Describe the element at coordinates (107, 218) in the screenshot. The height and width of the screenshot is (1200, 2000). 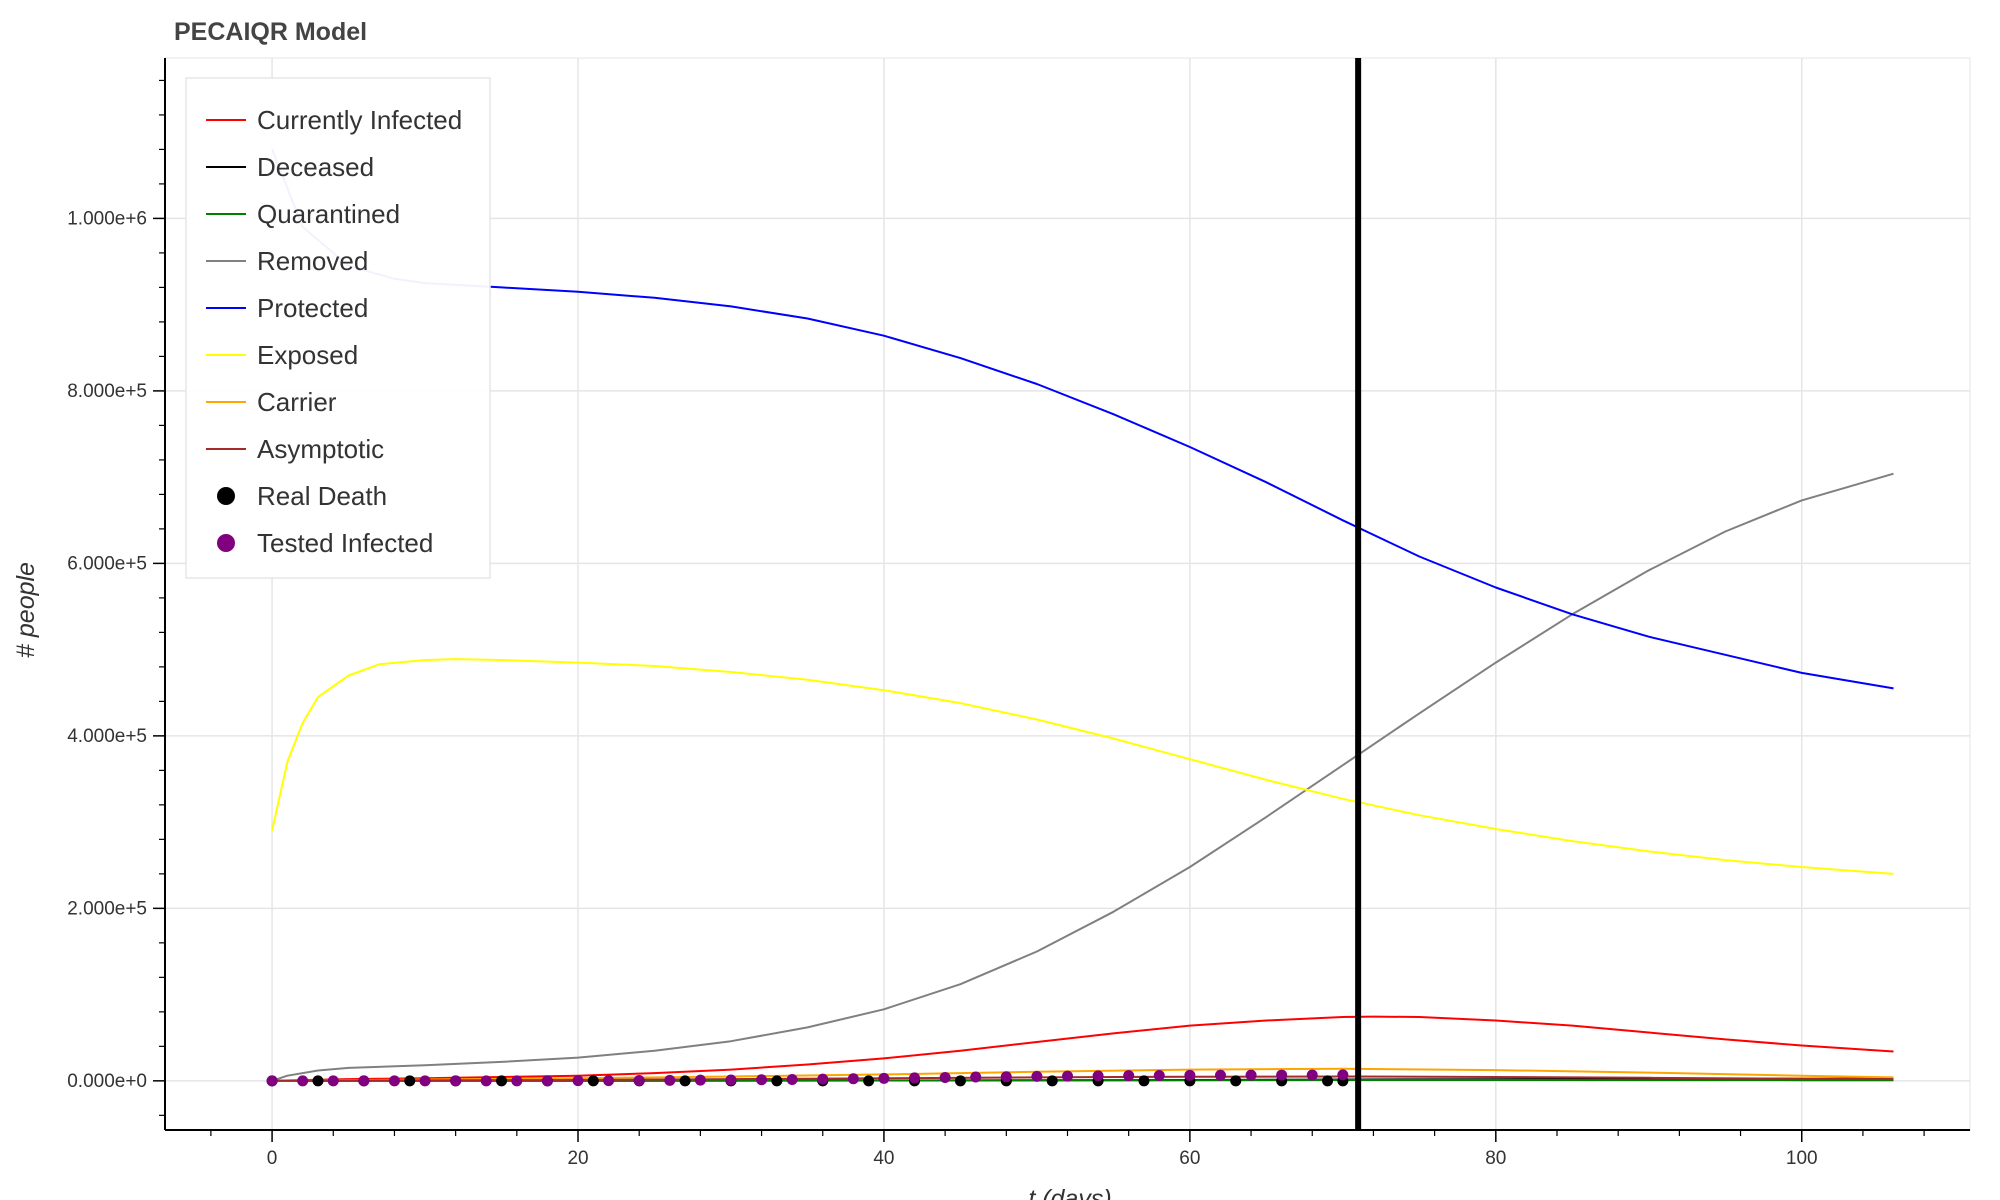
I see `y-tick-label: 1.000e+6` at that location.